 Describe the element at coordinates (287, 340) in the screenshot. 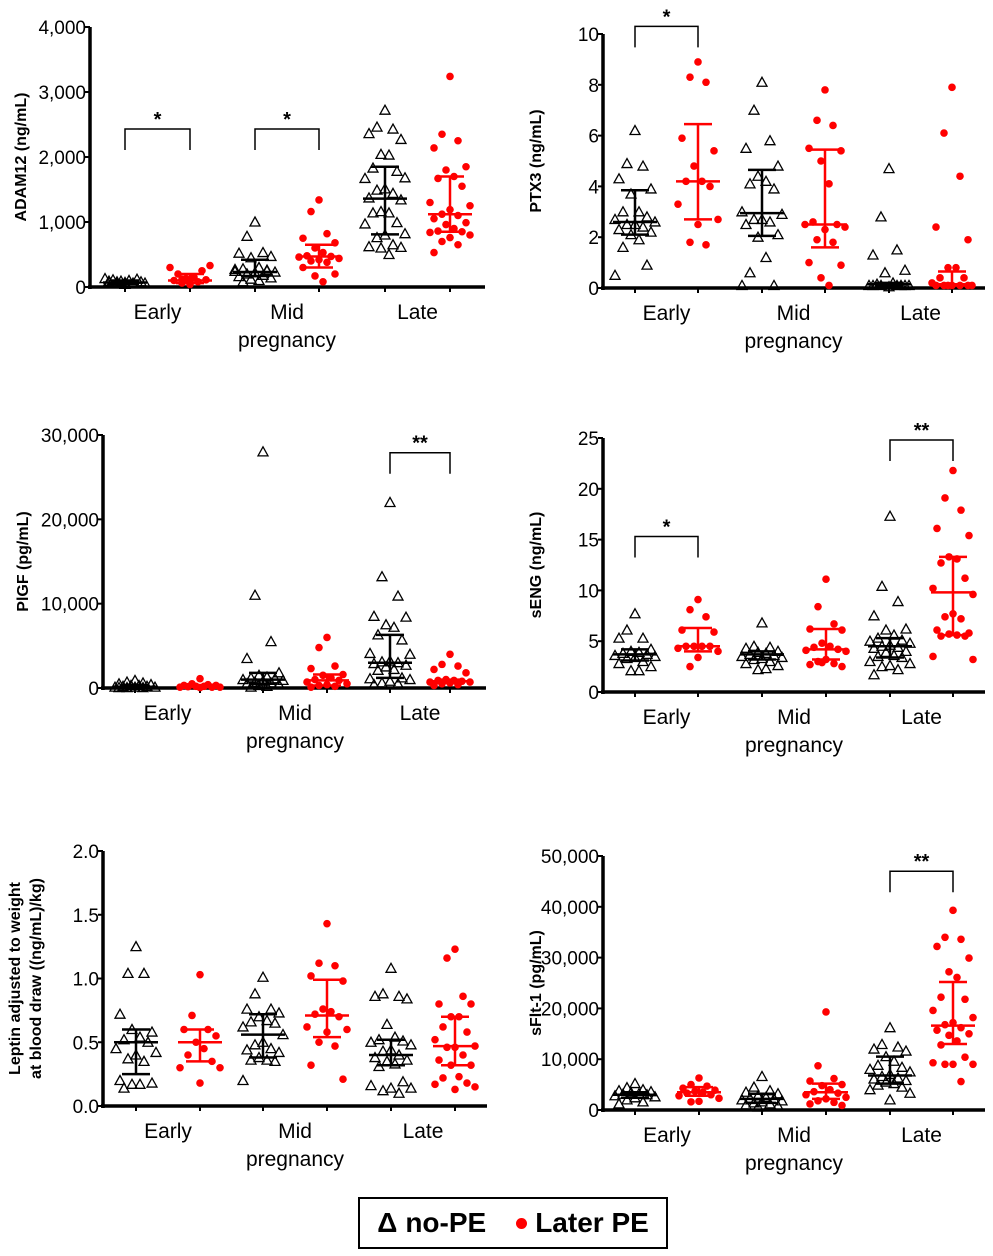

I see `category-label: pregnancy` at that location.